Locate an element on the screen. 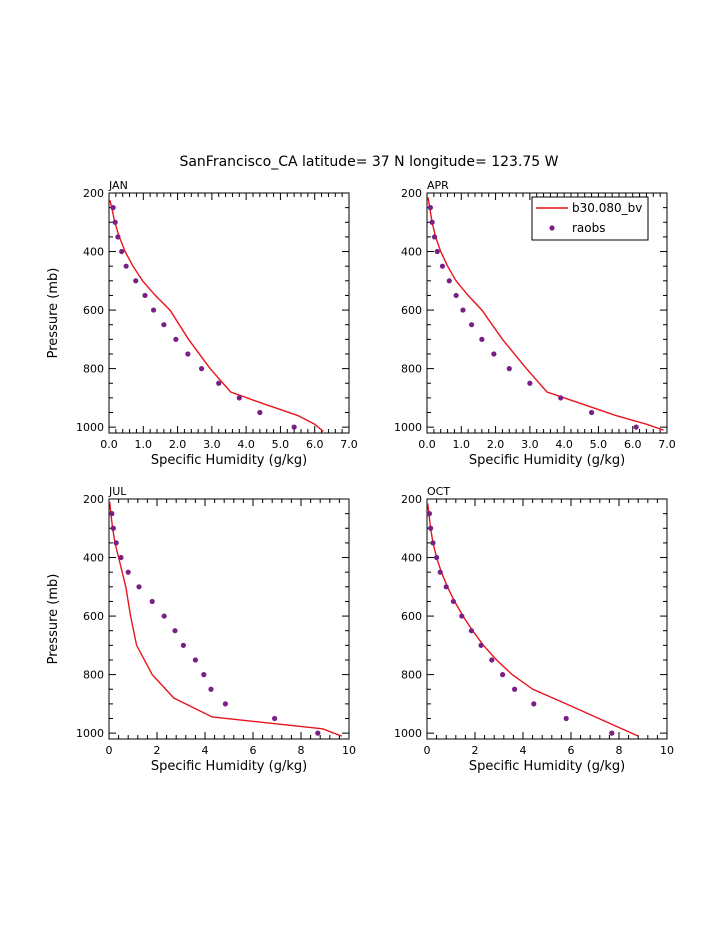 Image resolution: width=723 pixels, height=935 pixels. legend-label-model: b30.080_bv is located at coordinates (607, 208).